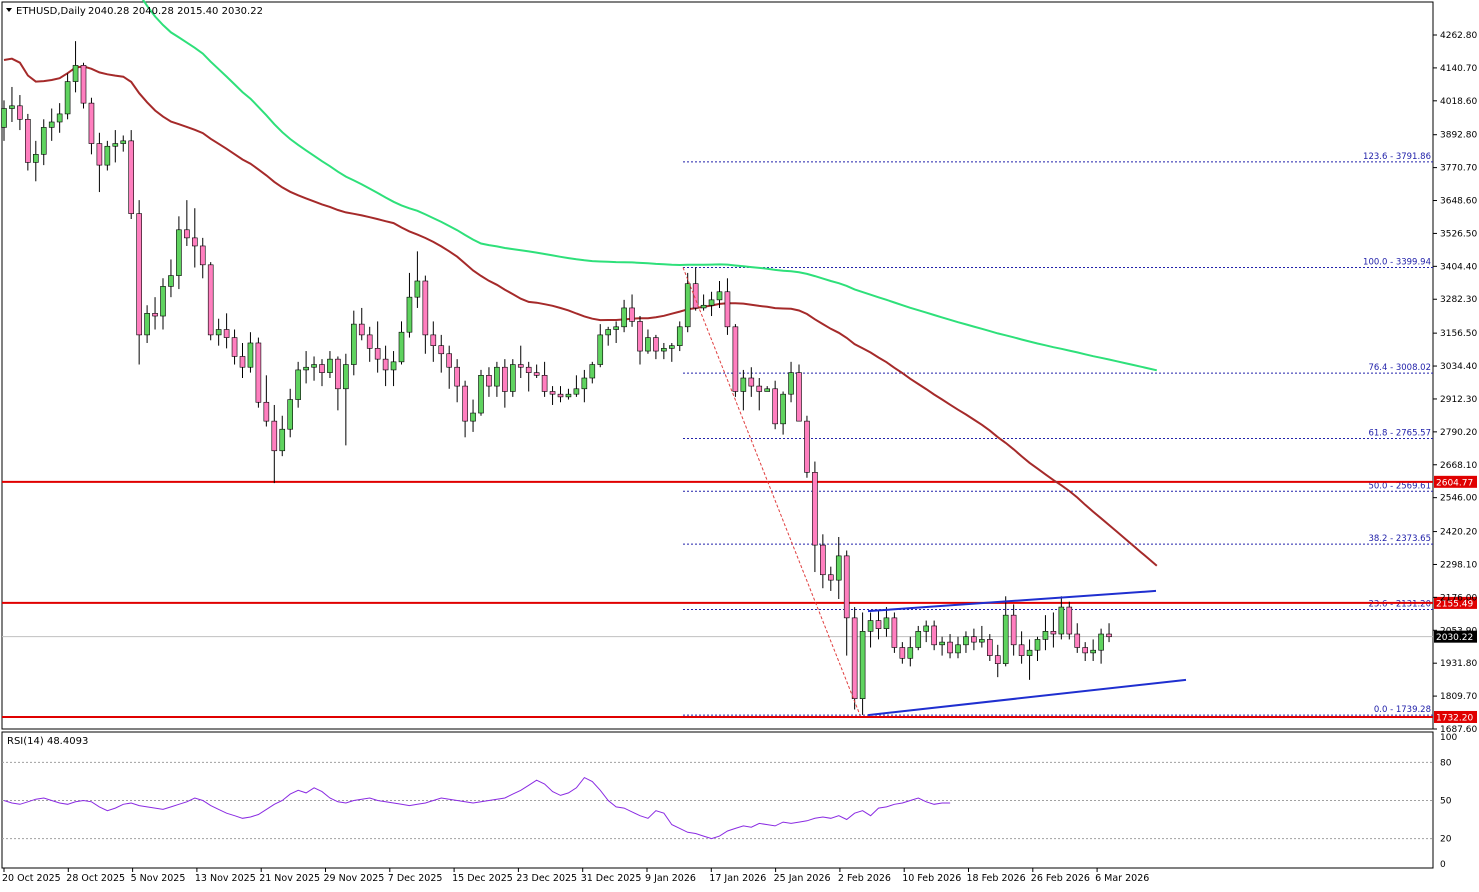 This screenshot has width=1479, height=892. I want to click on y-tick-label: 2053.90, so click(1458, 631).